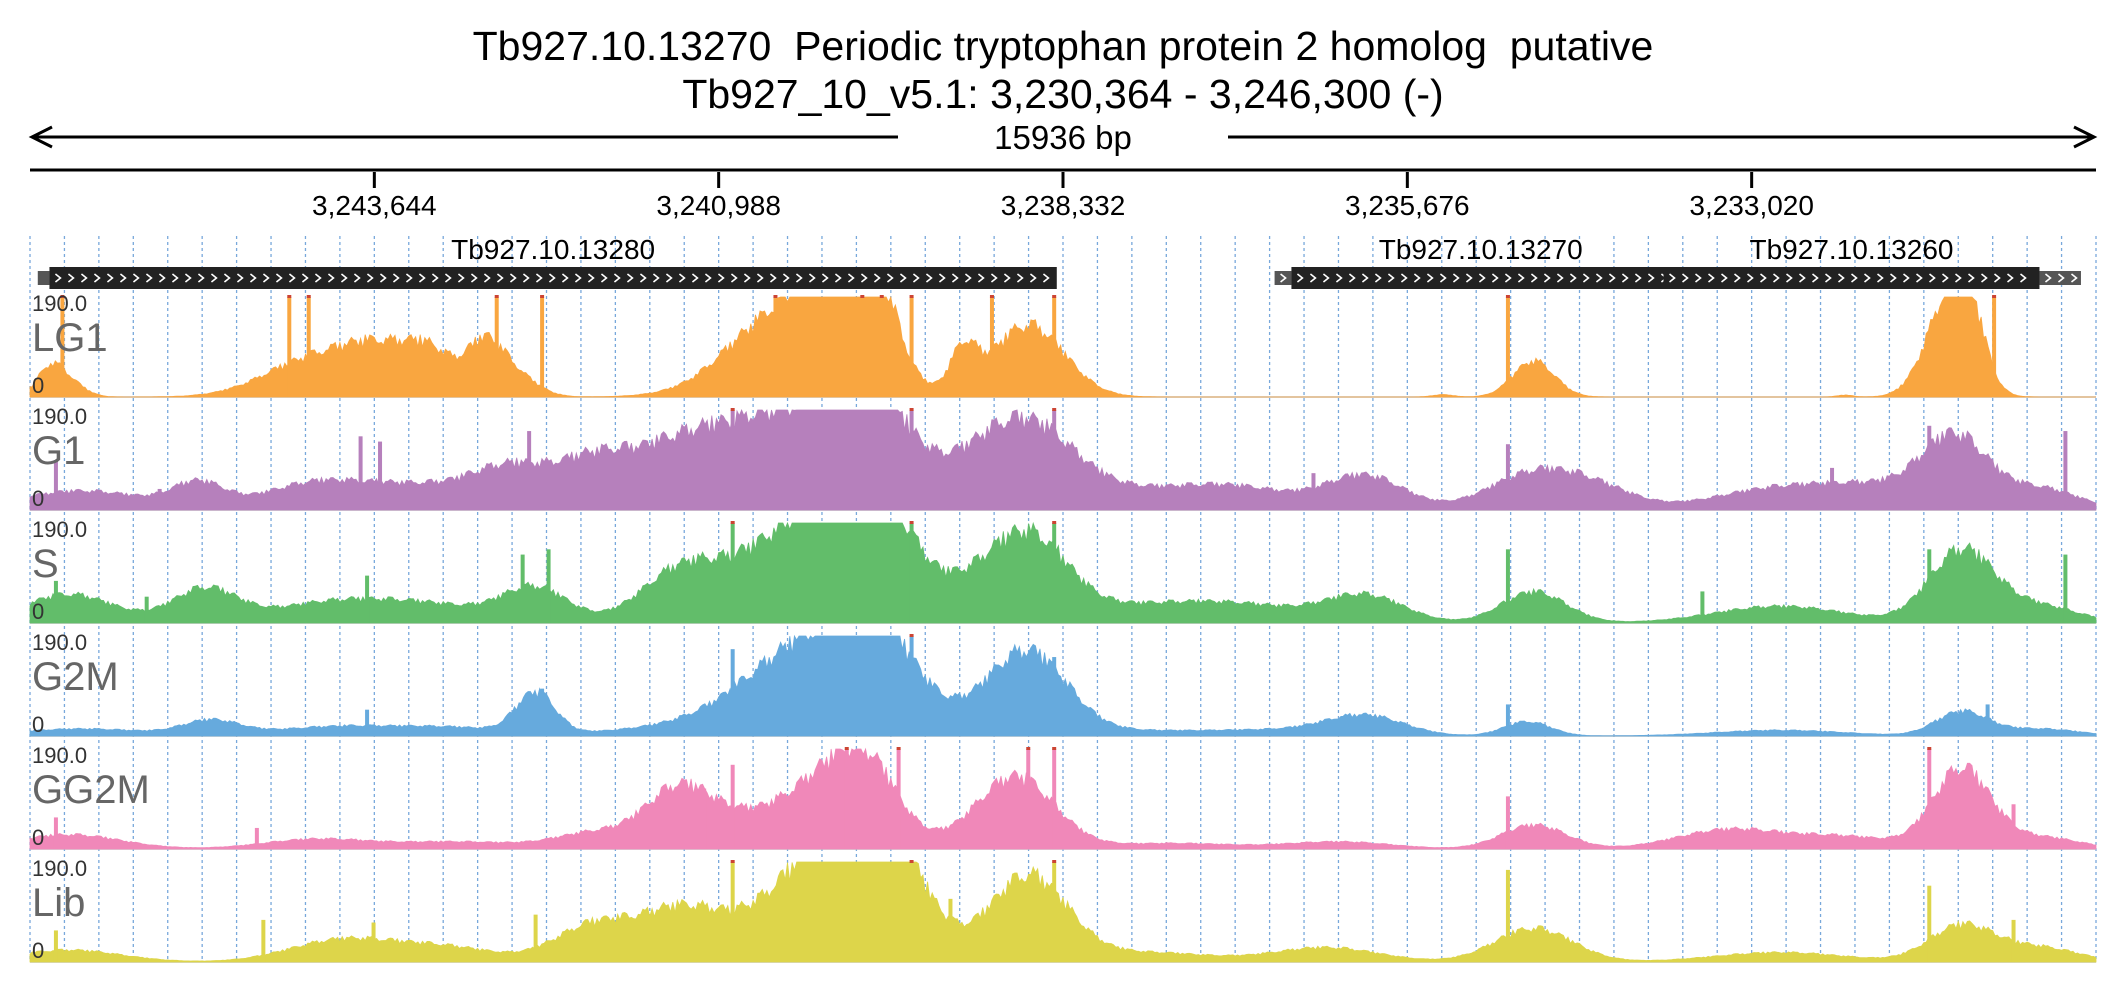 The image size is (2126, 1000). Describe the element at coordinates (1063, 205) in the screenshot. I see `axis-tick-label: 3,238,332` at that location.